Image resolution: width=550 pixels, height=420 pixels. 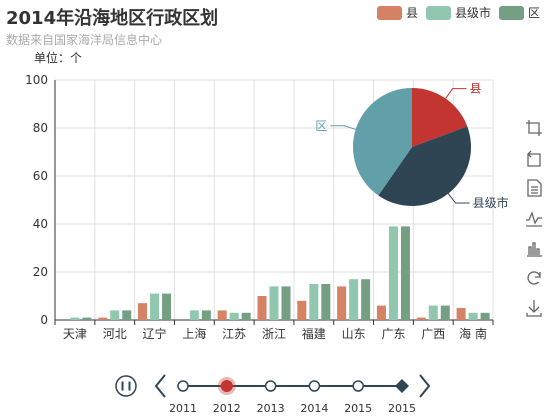 What do you see at coordinates (473, 333) in the screenshot?
I see `x-tick-label: 海 南` at bounding box center [473, 333].